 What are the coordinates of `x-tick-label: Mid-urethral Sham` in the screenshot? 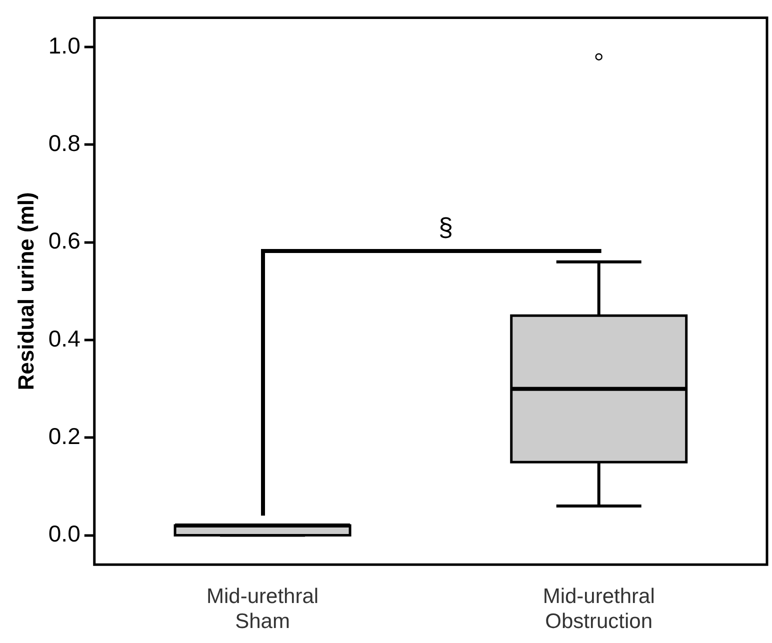 It's located at (262, 609).